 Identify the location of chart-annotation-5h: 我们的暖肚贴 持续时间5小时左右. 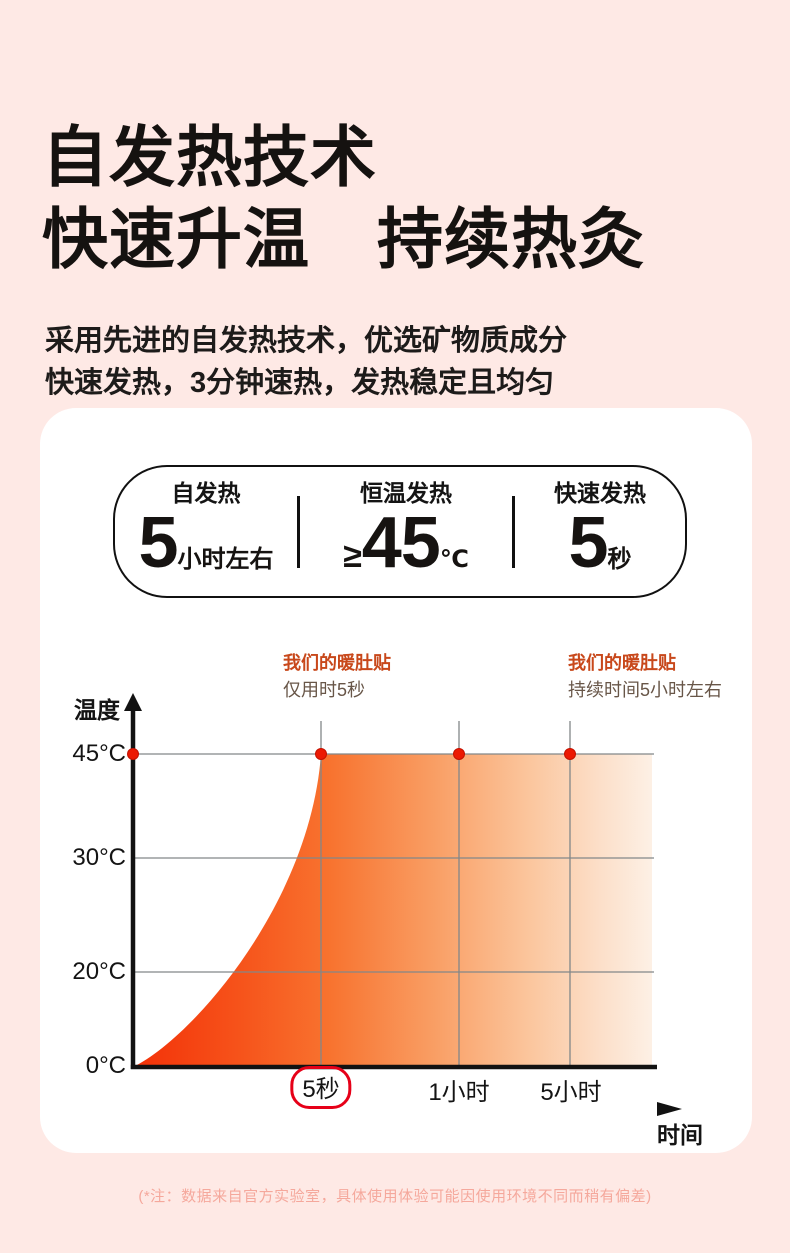
(645, 677).